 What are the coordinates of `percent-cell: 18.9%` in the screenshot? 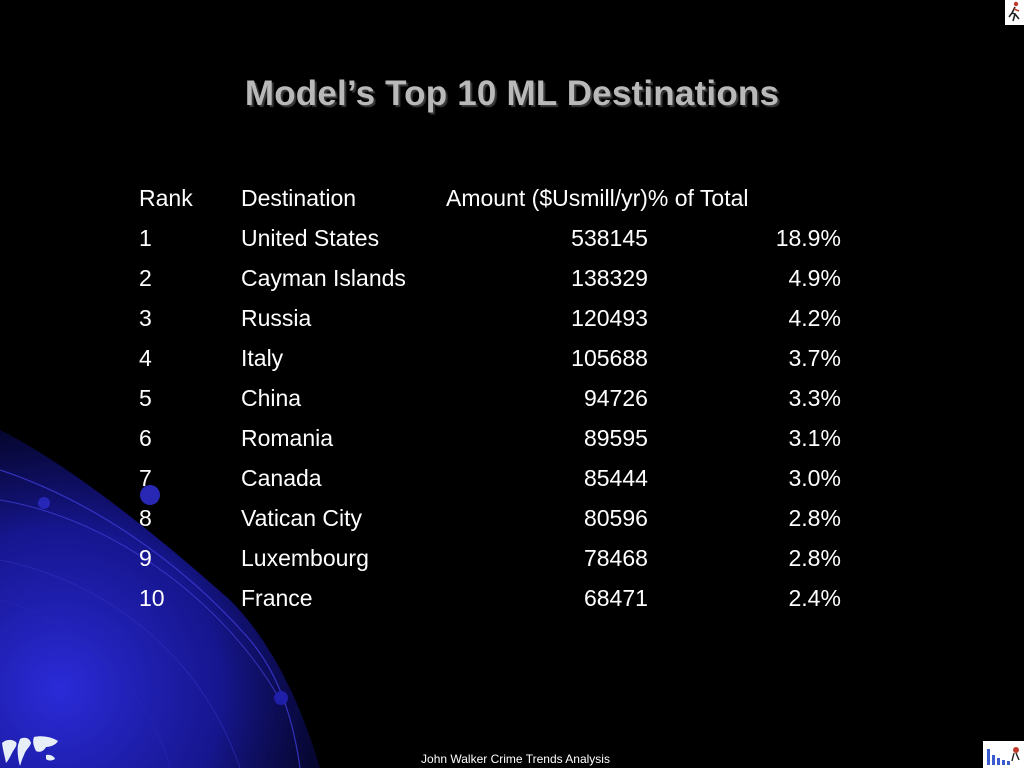 It's located at (808, 237).